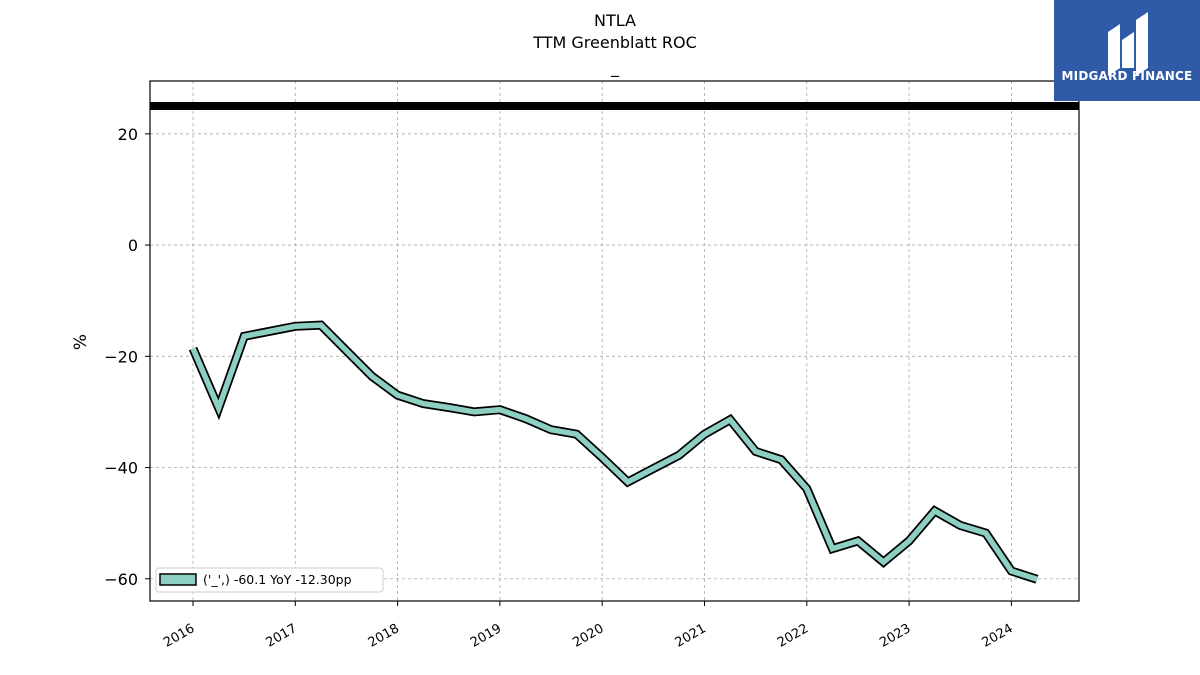 The image size is (1200, 675). Describe the element at coordinates (615, 20) in the screenshot. I see `chart-title: NTLA` at that location.